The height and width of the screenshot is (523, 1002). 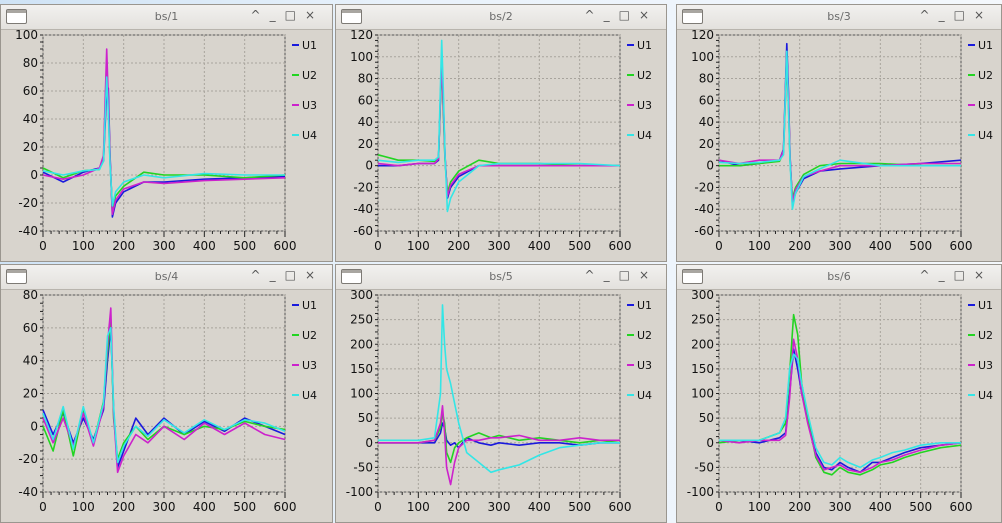 I want to click on window-titlebar: bs/5 ^_□×, so click(x=501, y=277).